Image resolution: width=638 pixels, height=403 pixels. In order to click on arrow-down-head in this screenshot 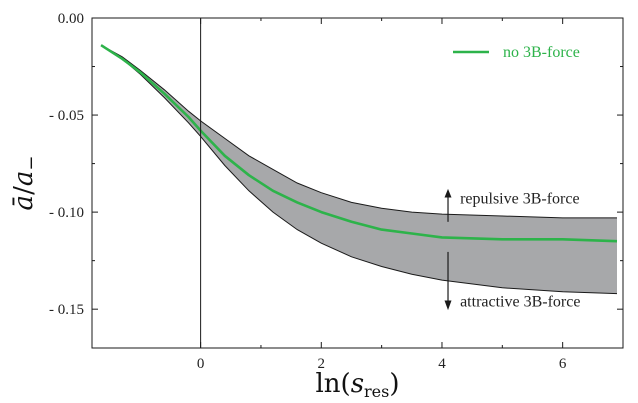, I will do `click(448, 305)`.